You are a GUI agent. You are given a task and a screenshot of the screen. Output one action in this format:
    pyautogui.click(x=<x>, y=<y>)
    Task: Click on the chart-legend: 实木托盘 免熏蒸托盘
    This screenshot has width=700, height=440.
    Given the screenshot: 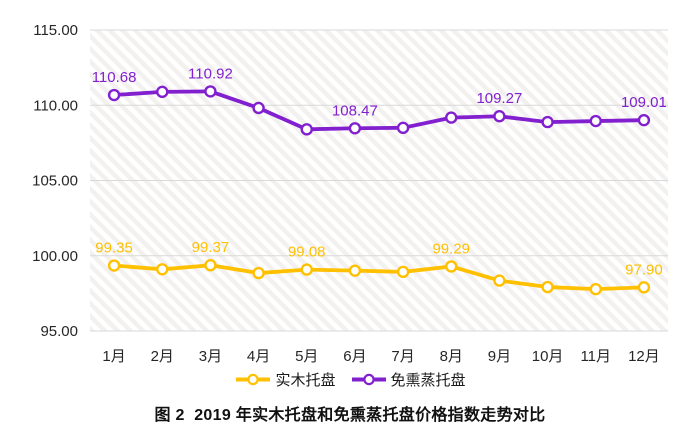 What is the action you would take?
    pyautogui.click(x=350, y=379)
    